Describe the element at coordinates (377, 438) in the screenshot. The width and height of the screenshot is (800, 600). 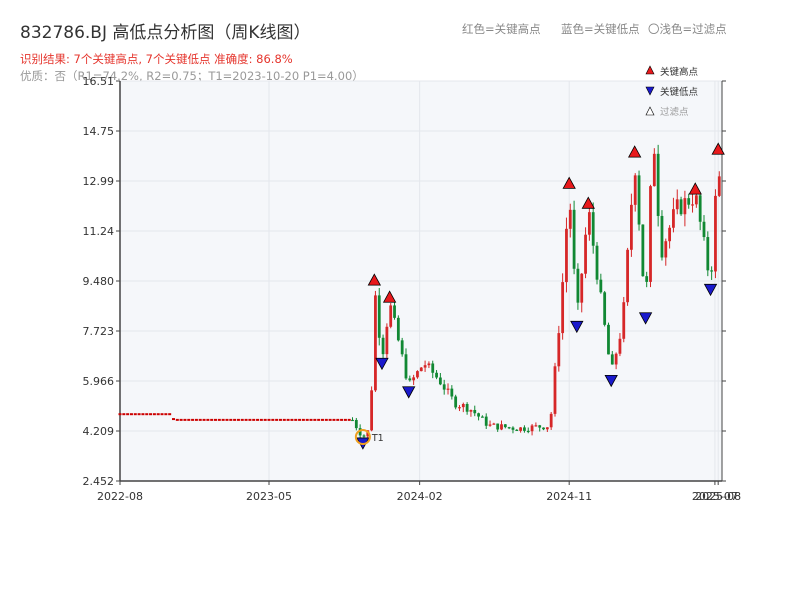
I see `t1-label: T1` at that location.